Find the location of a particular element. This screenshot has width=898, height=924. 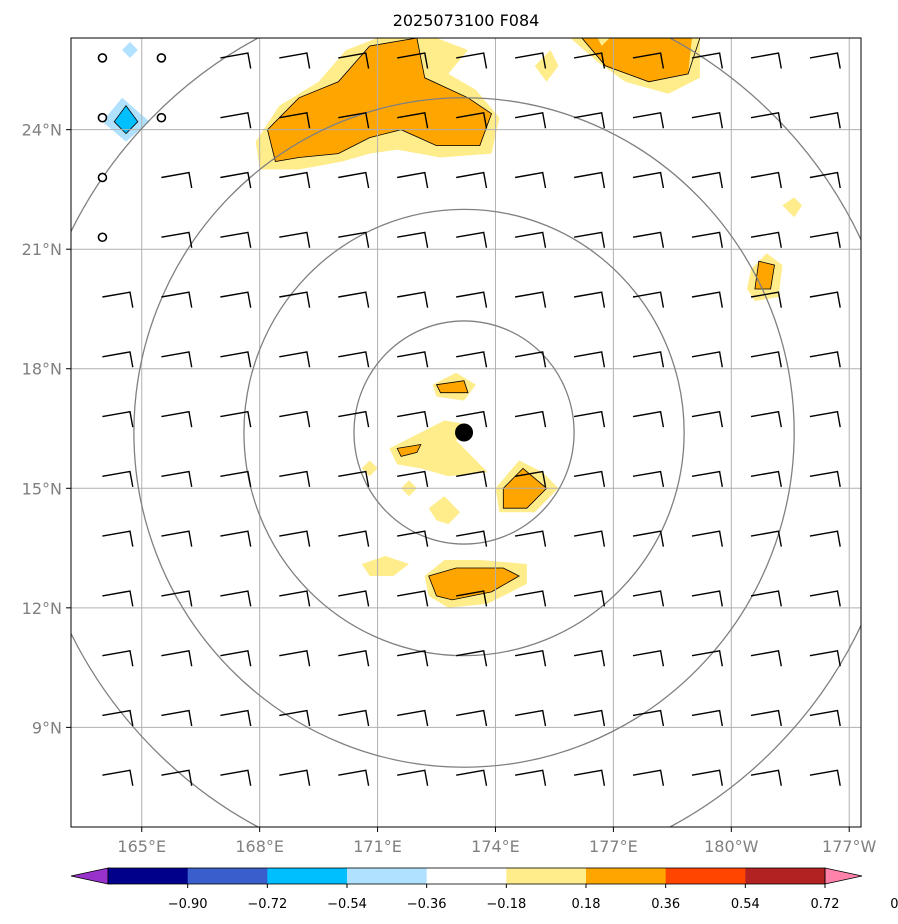

colorbar-tick-label-3: −0.36 is located at coordinates (427, 904).